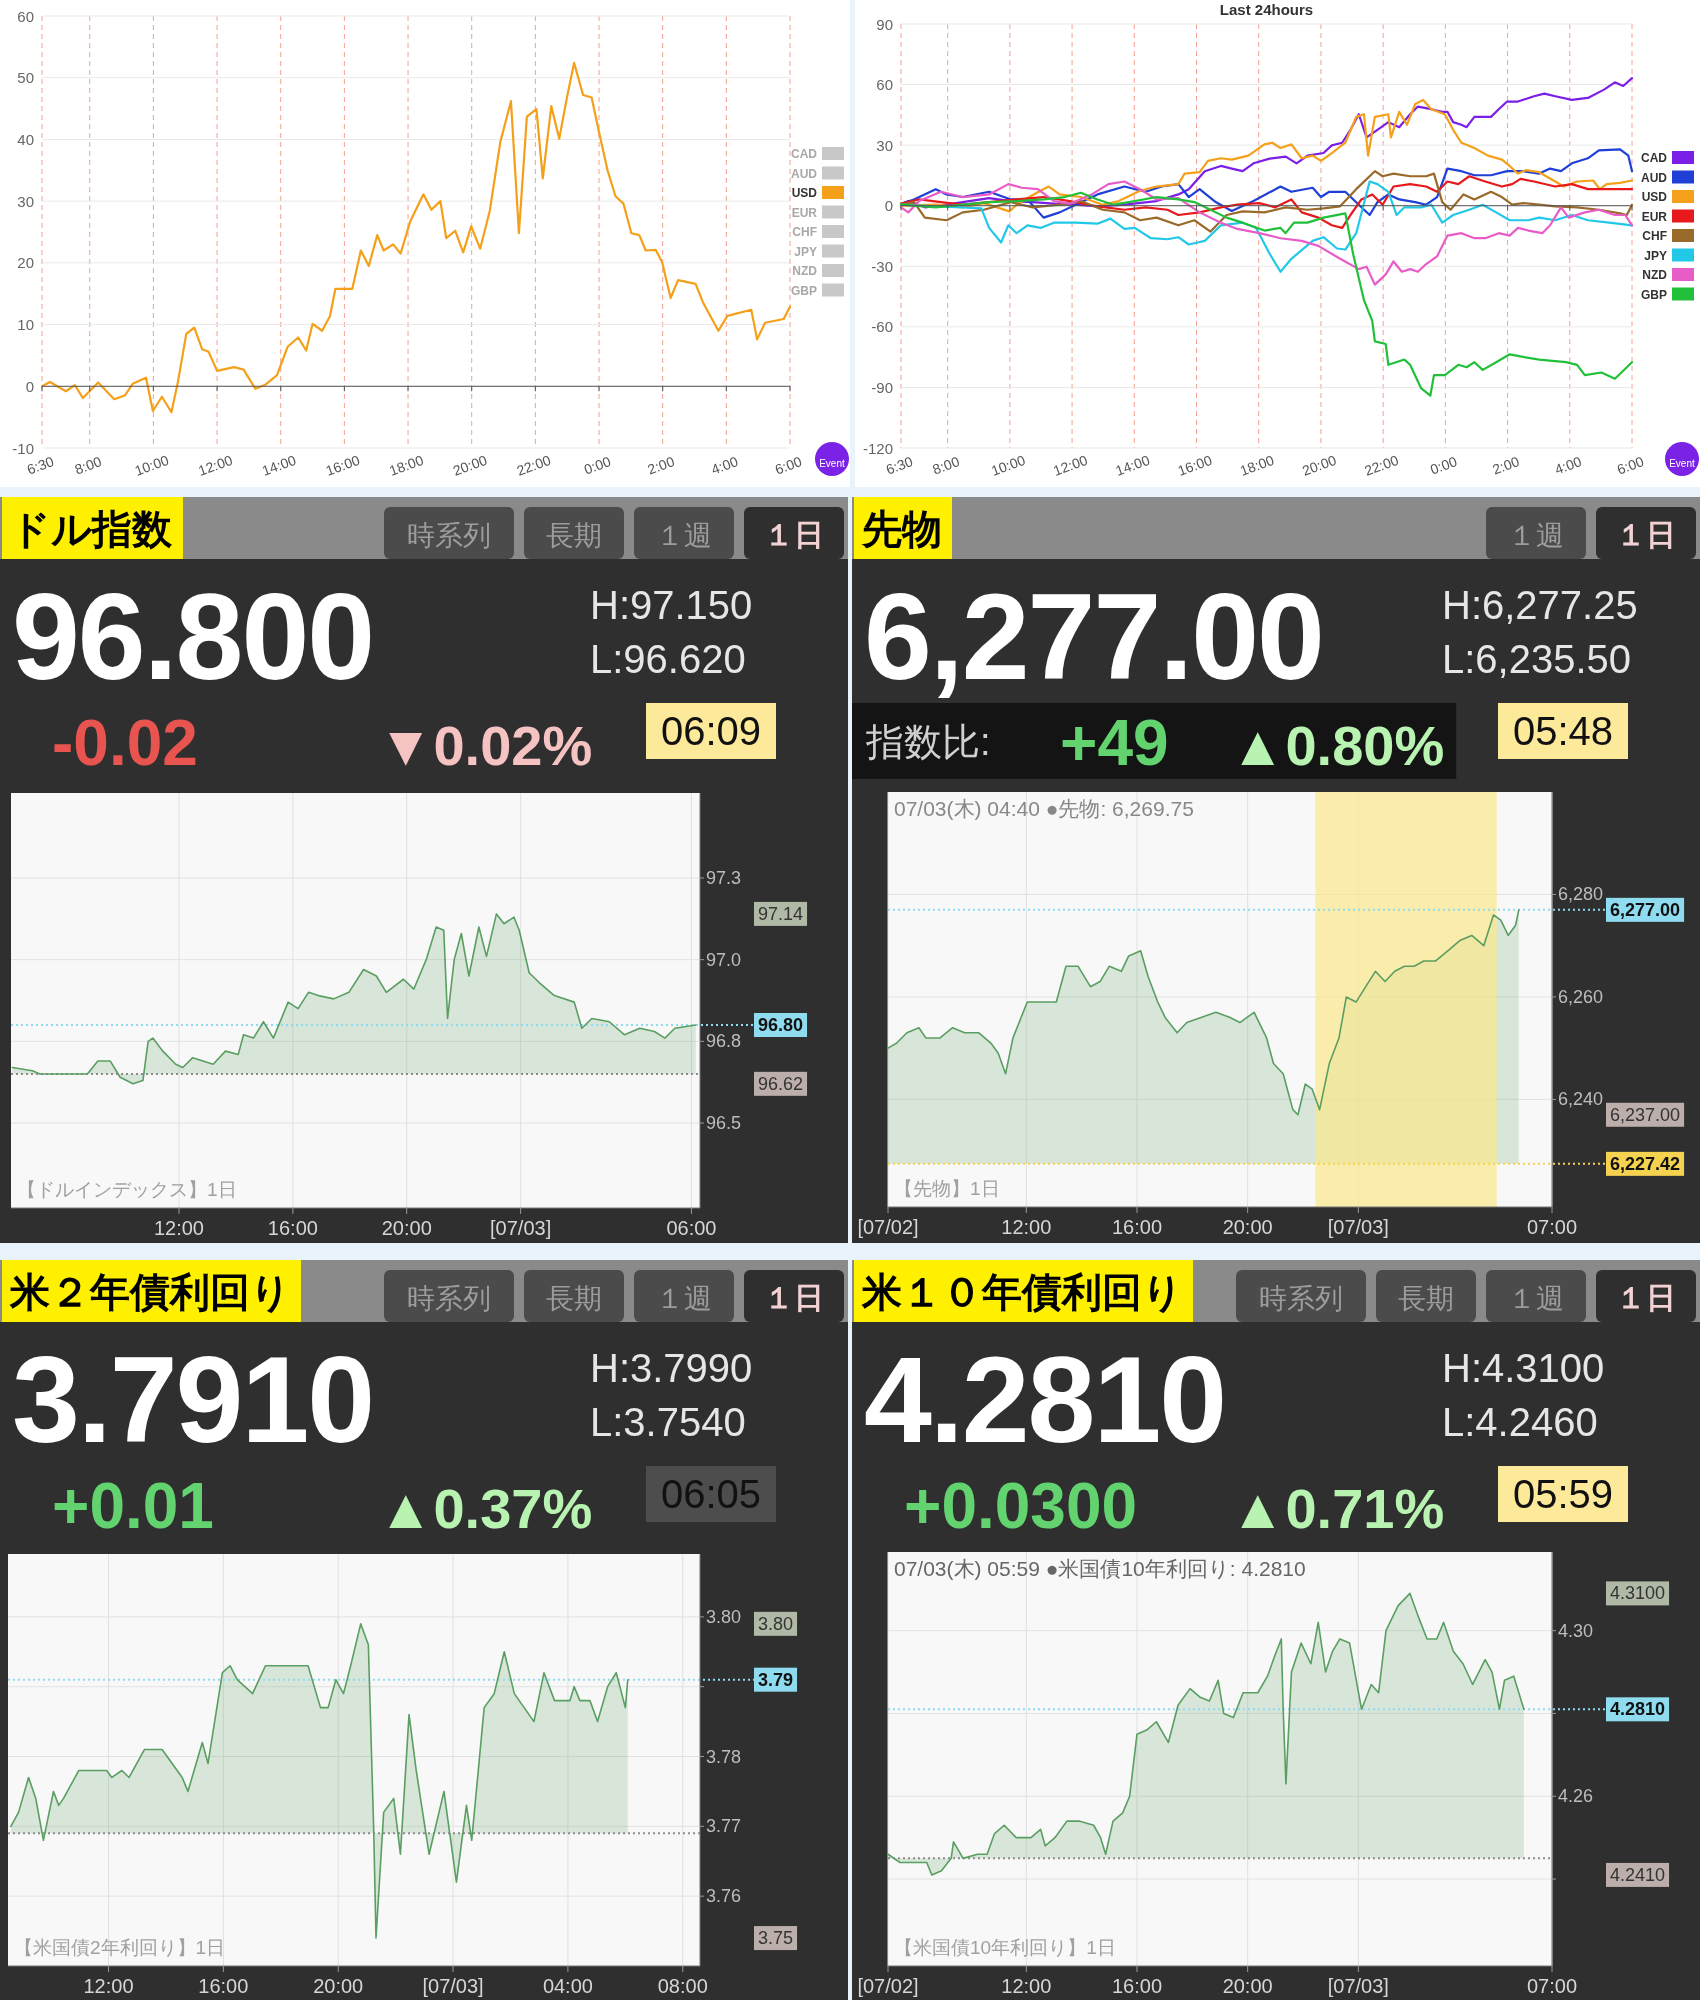 Image resolution: width=1700 pixels, height=2000 pixels. What do you see at coordinates (1005, 1947) in the screenshot?
I see `annotation: 【米国債10年利回り】1日` at bounding box center [1005, 1947].